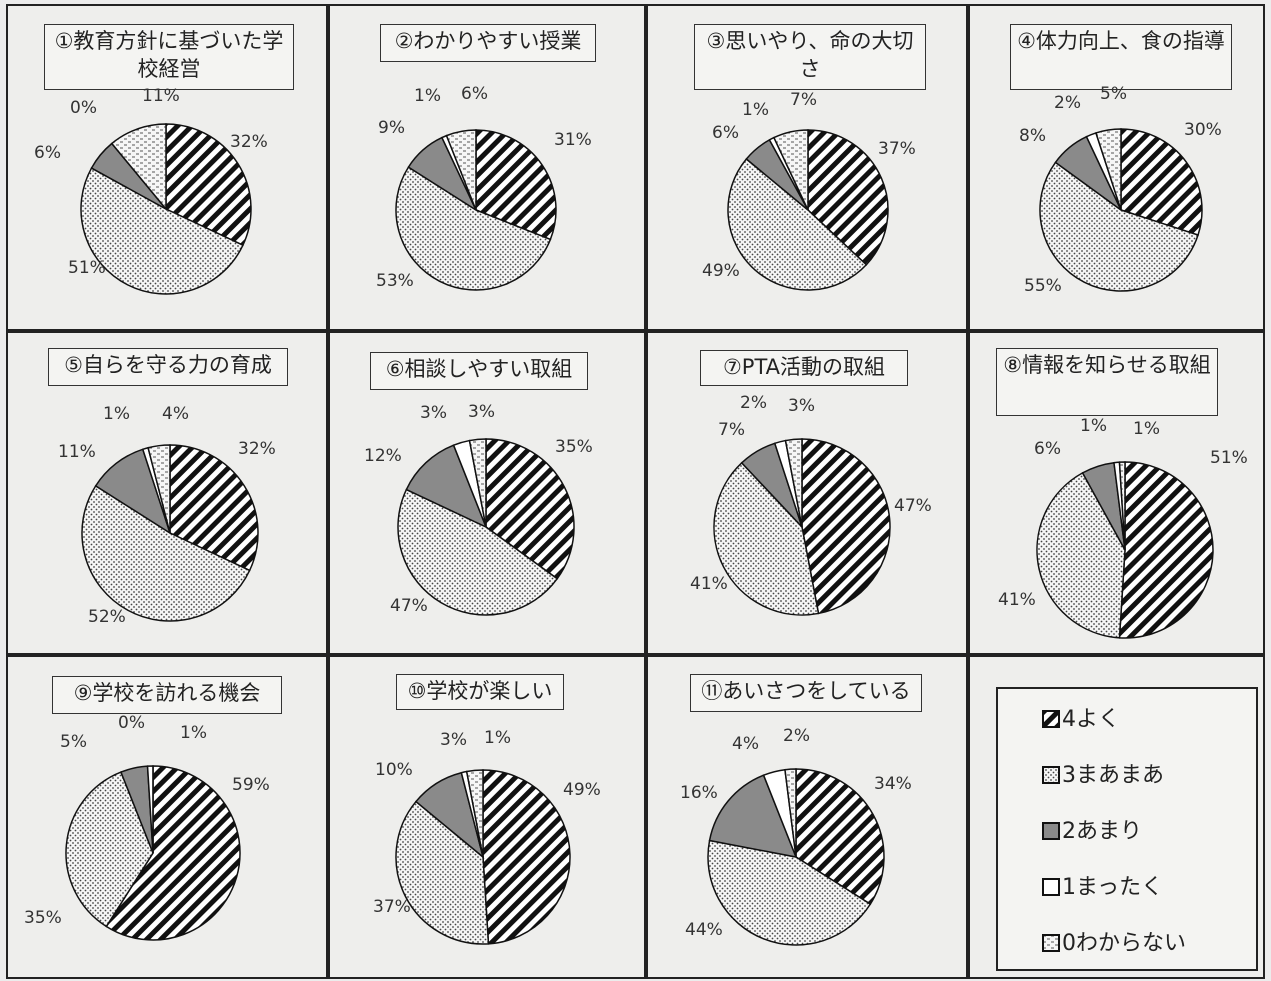 The image size is (1271, 981). What do you see at coordinates (167, 695) in the screenshot?
I see `chart-title: ⑨学校を訪れる機会` at bounding box center [167, 695].